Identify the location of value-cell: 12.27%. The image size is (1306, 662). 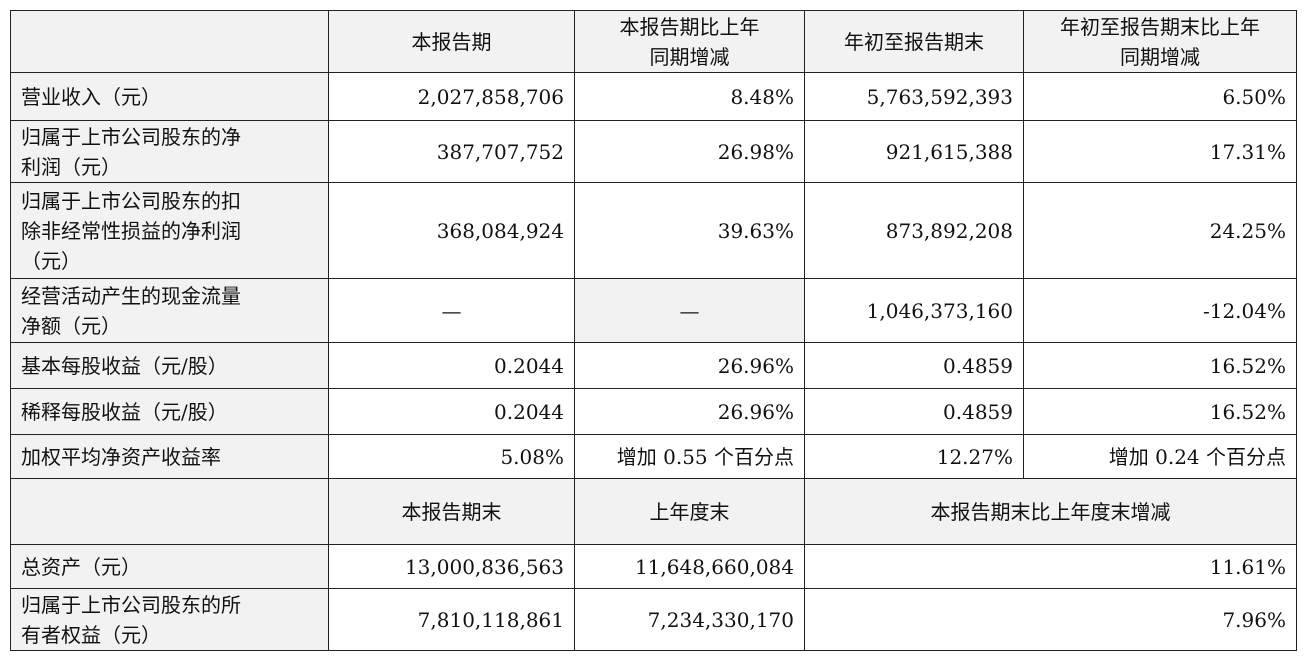
(914, 456).